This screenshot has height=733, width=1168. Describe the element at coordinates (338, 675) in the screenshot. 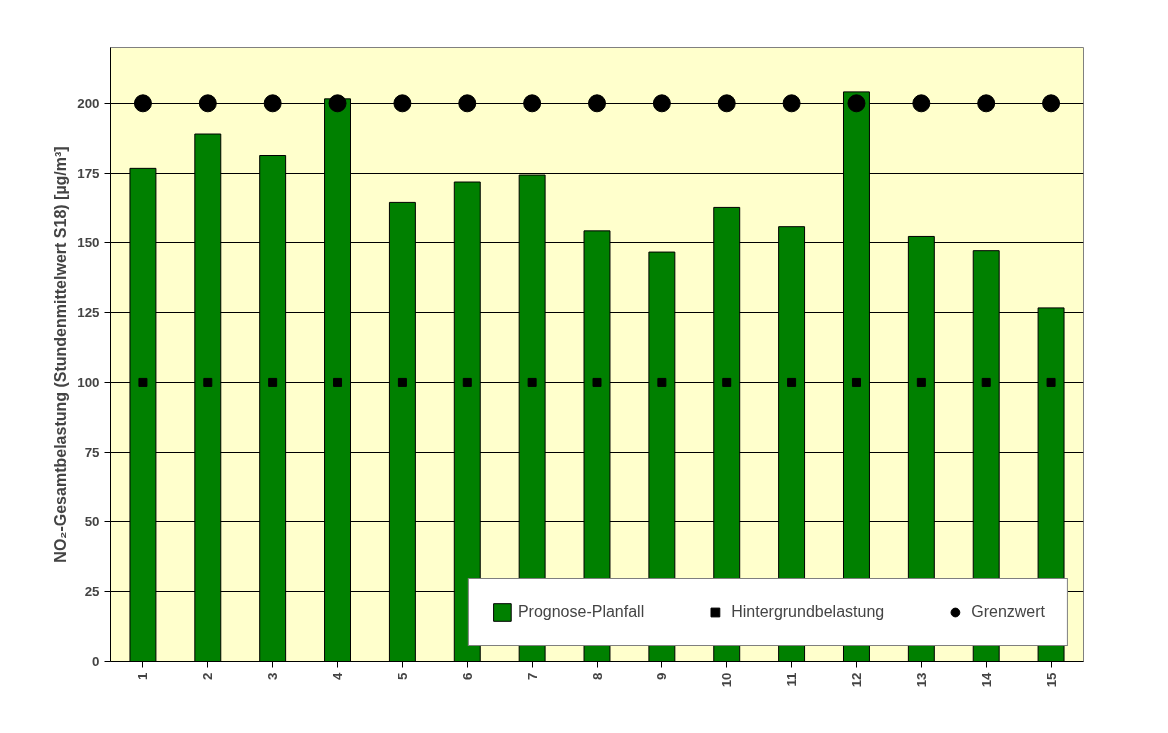

I see `x-tick-label: 4` at that location.